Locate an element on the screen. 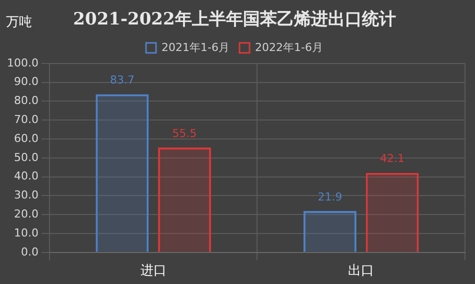 This screenshot has height=284, width=475. y-tick-label: 10.0 is located at coordinates (26, 233).